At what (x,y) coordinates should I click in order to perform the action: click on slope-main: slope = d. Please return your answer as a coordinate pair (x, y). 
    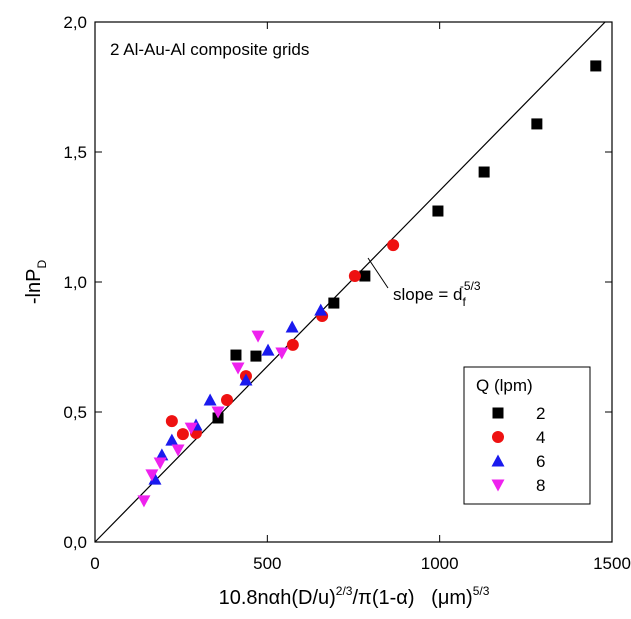
    Looking at the image, I should click on (427, 294).